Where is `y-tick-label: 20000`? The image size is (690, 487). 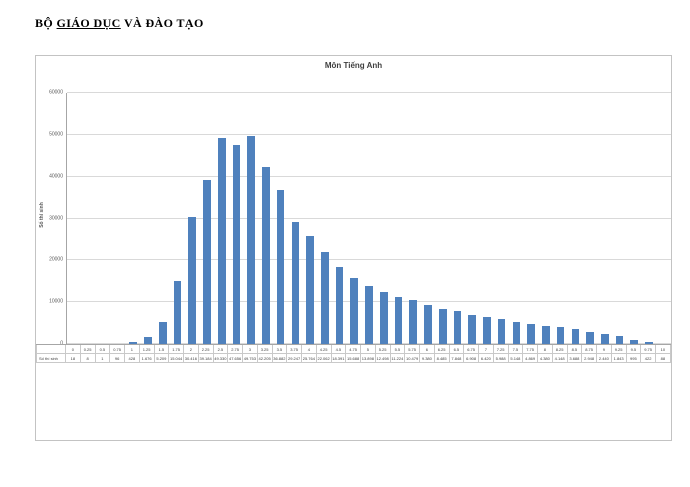 y-tick-label: 20000 is located at coordinates (56, 259).